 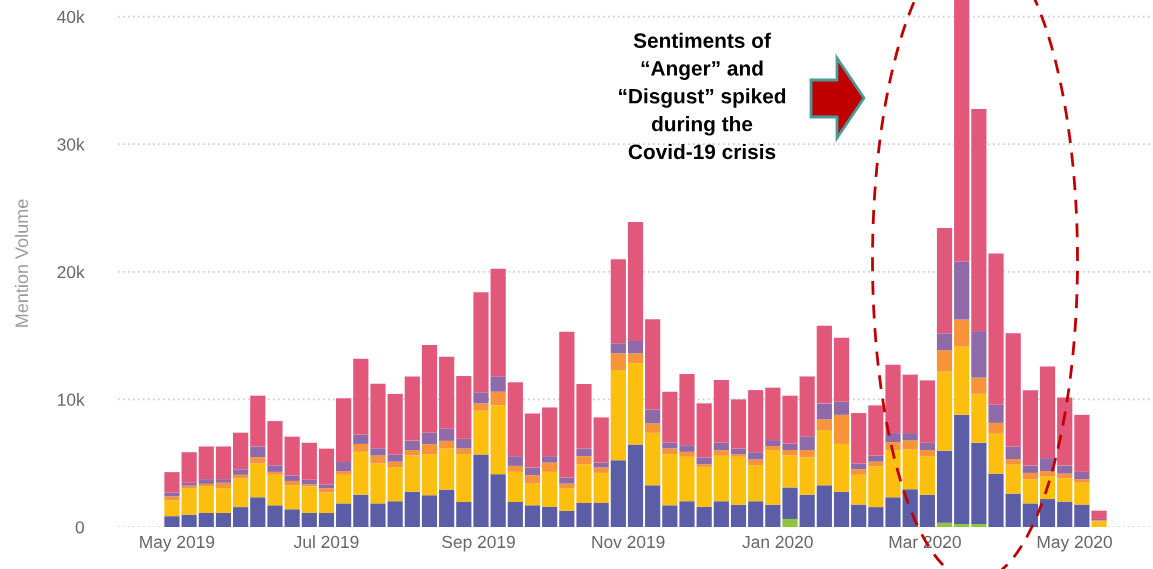 What do you see at coordinates (71, 17) in the screenshot?
I see `y-tick-label: 40k` at bounding box center [71, 17].